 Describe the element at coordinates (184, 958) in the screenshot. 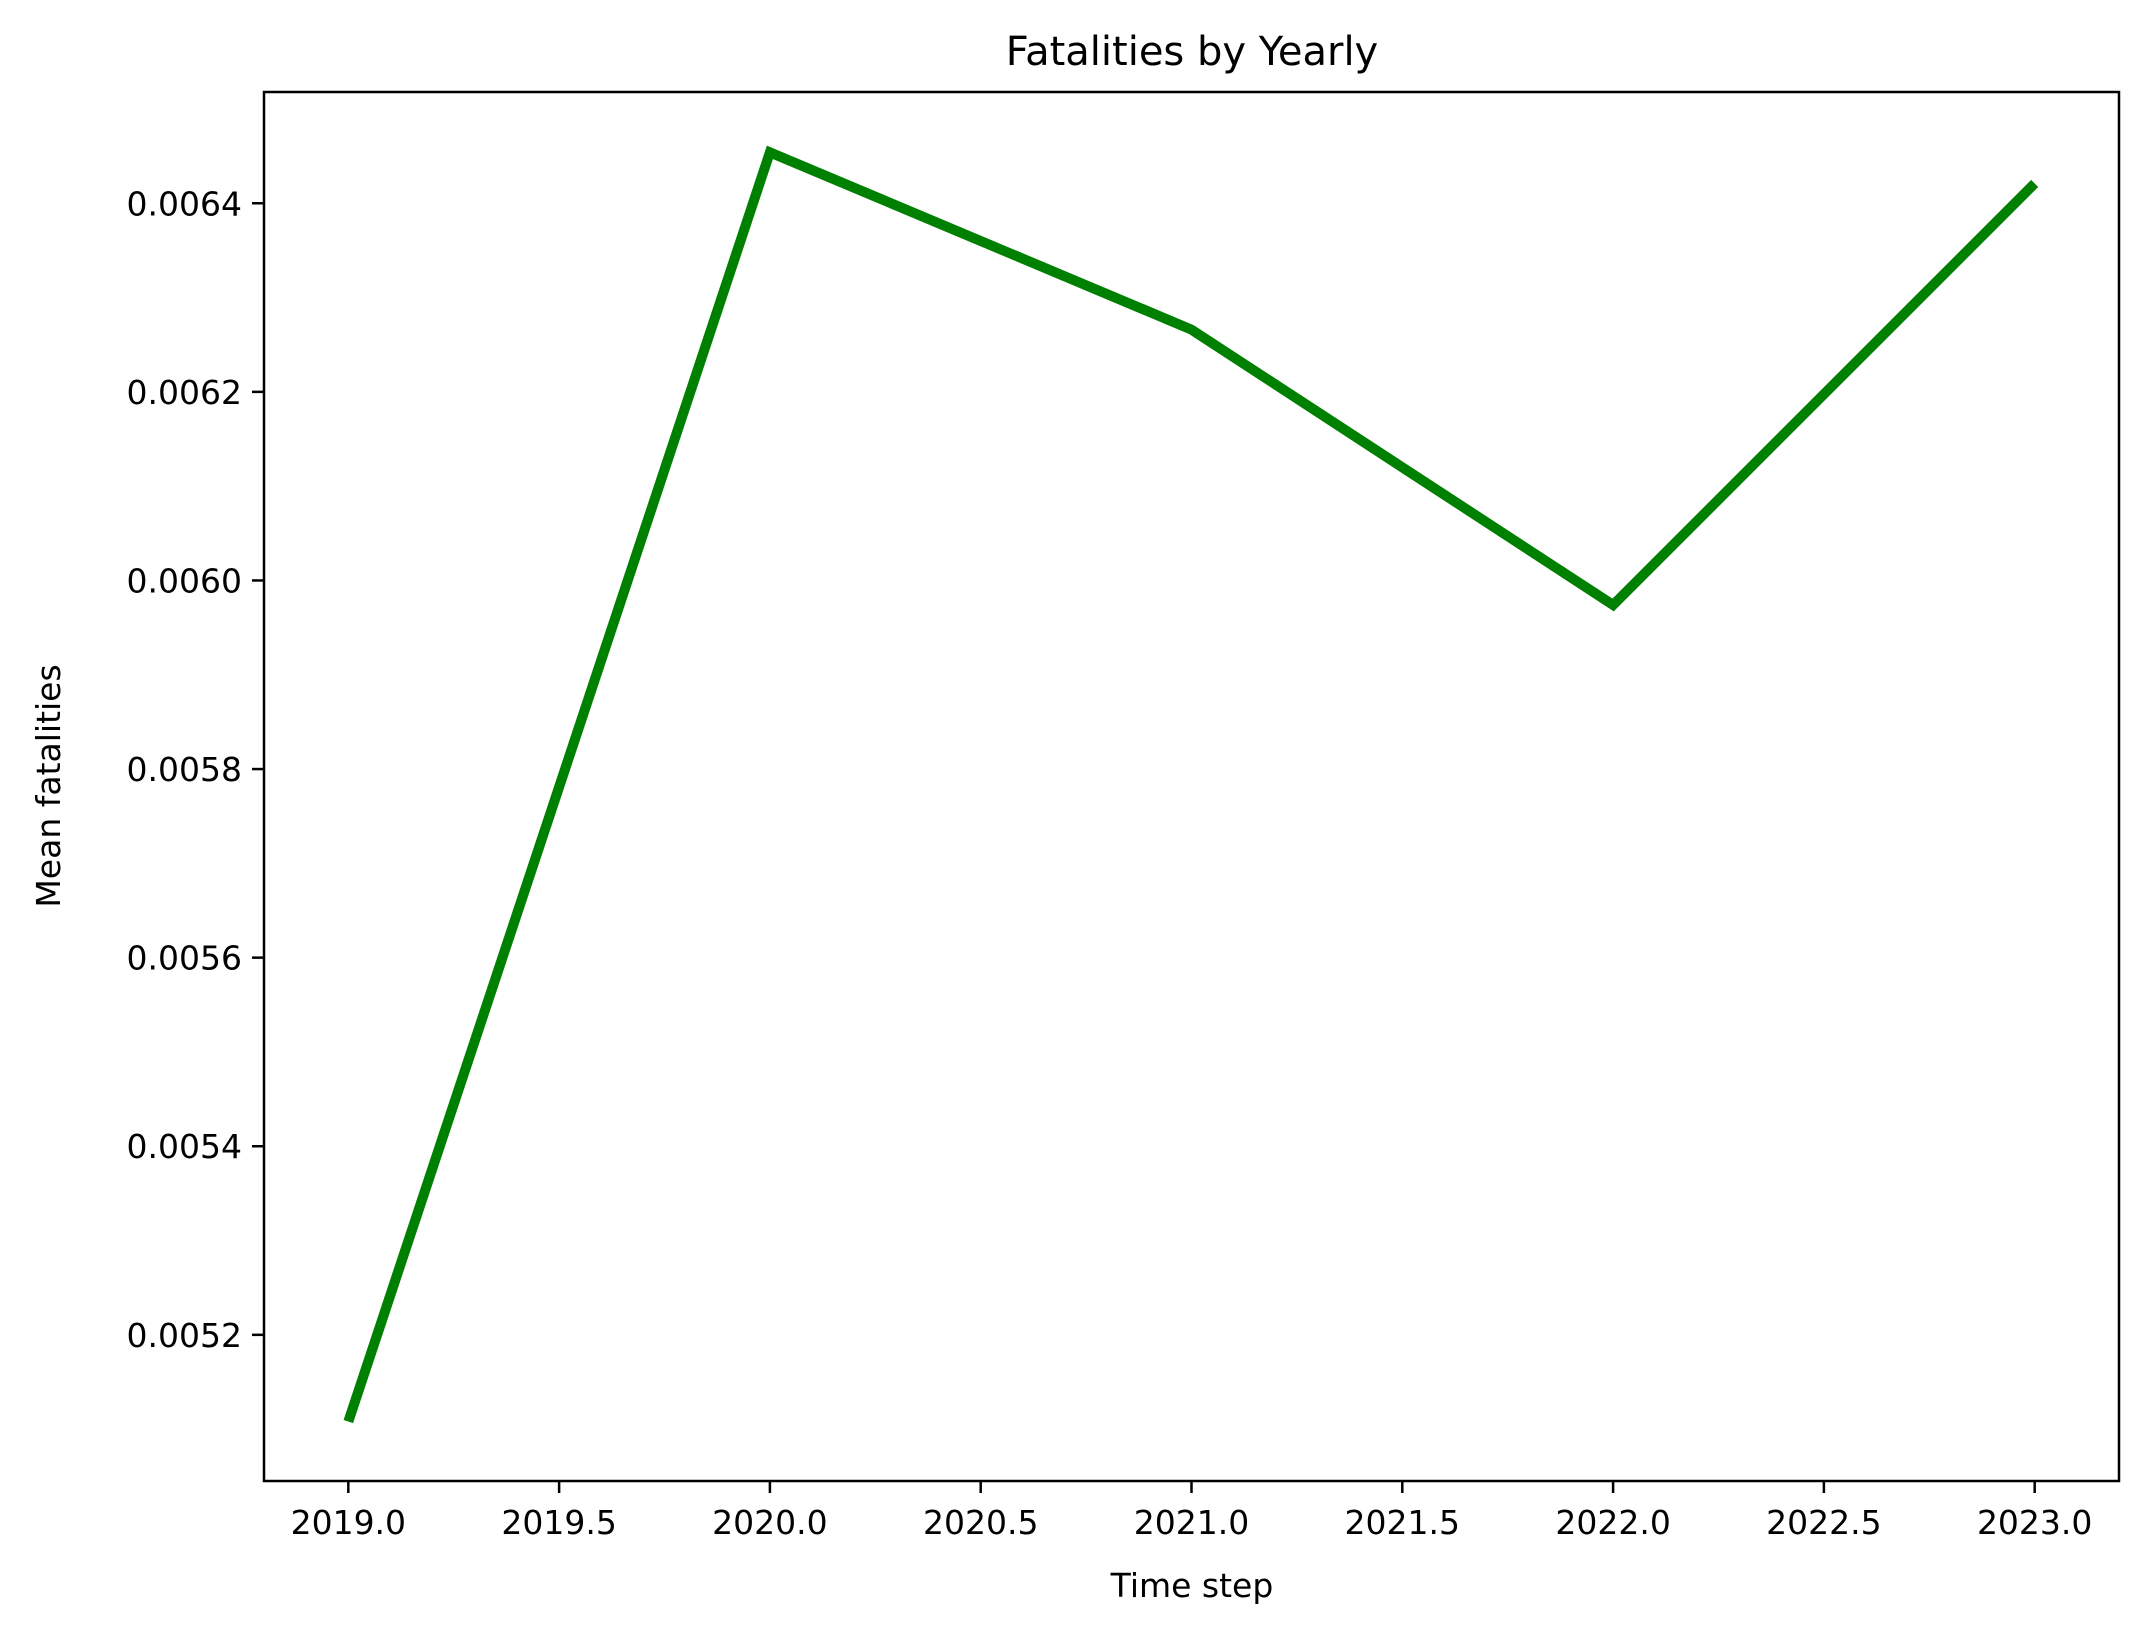

I see `y-tick-label: 0.0056` at that location.